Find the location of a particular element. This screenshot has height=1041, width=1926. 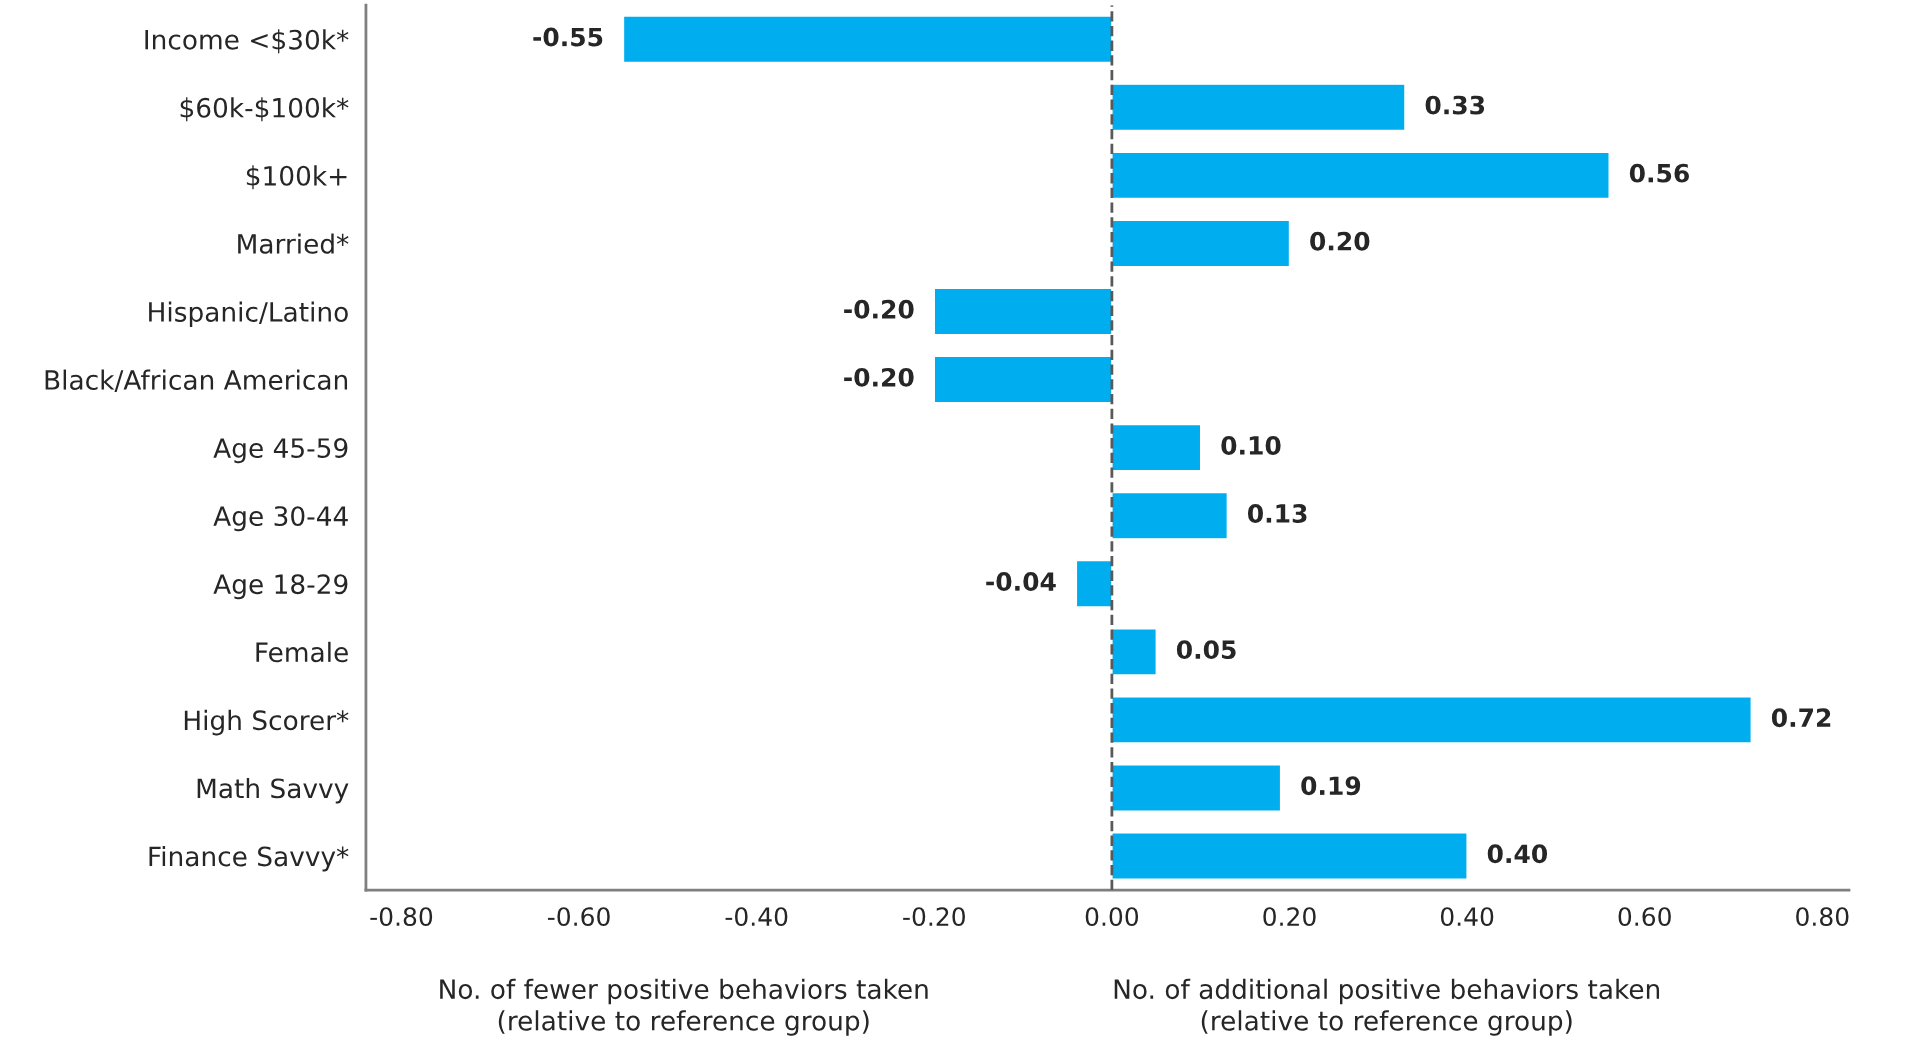

y-tick-label: Income <$30k* is located at coordinates (247, 41).